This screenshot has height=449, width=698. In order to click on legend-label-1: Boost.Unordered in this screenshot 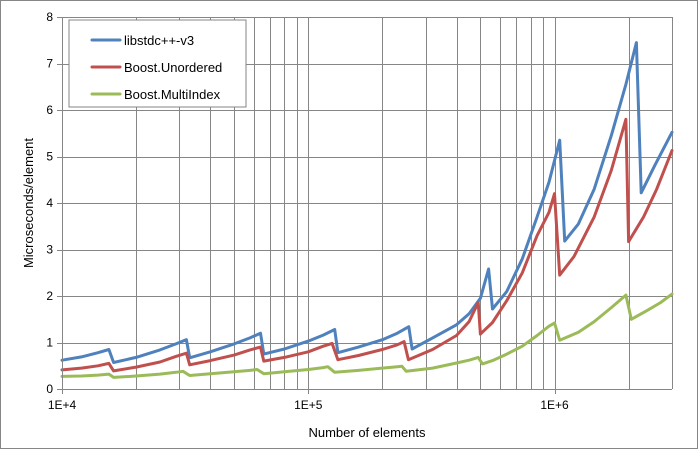, I will do `click(173, 67)`.